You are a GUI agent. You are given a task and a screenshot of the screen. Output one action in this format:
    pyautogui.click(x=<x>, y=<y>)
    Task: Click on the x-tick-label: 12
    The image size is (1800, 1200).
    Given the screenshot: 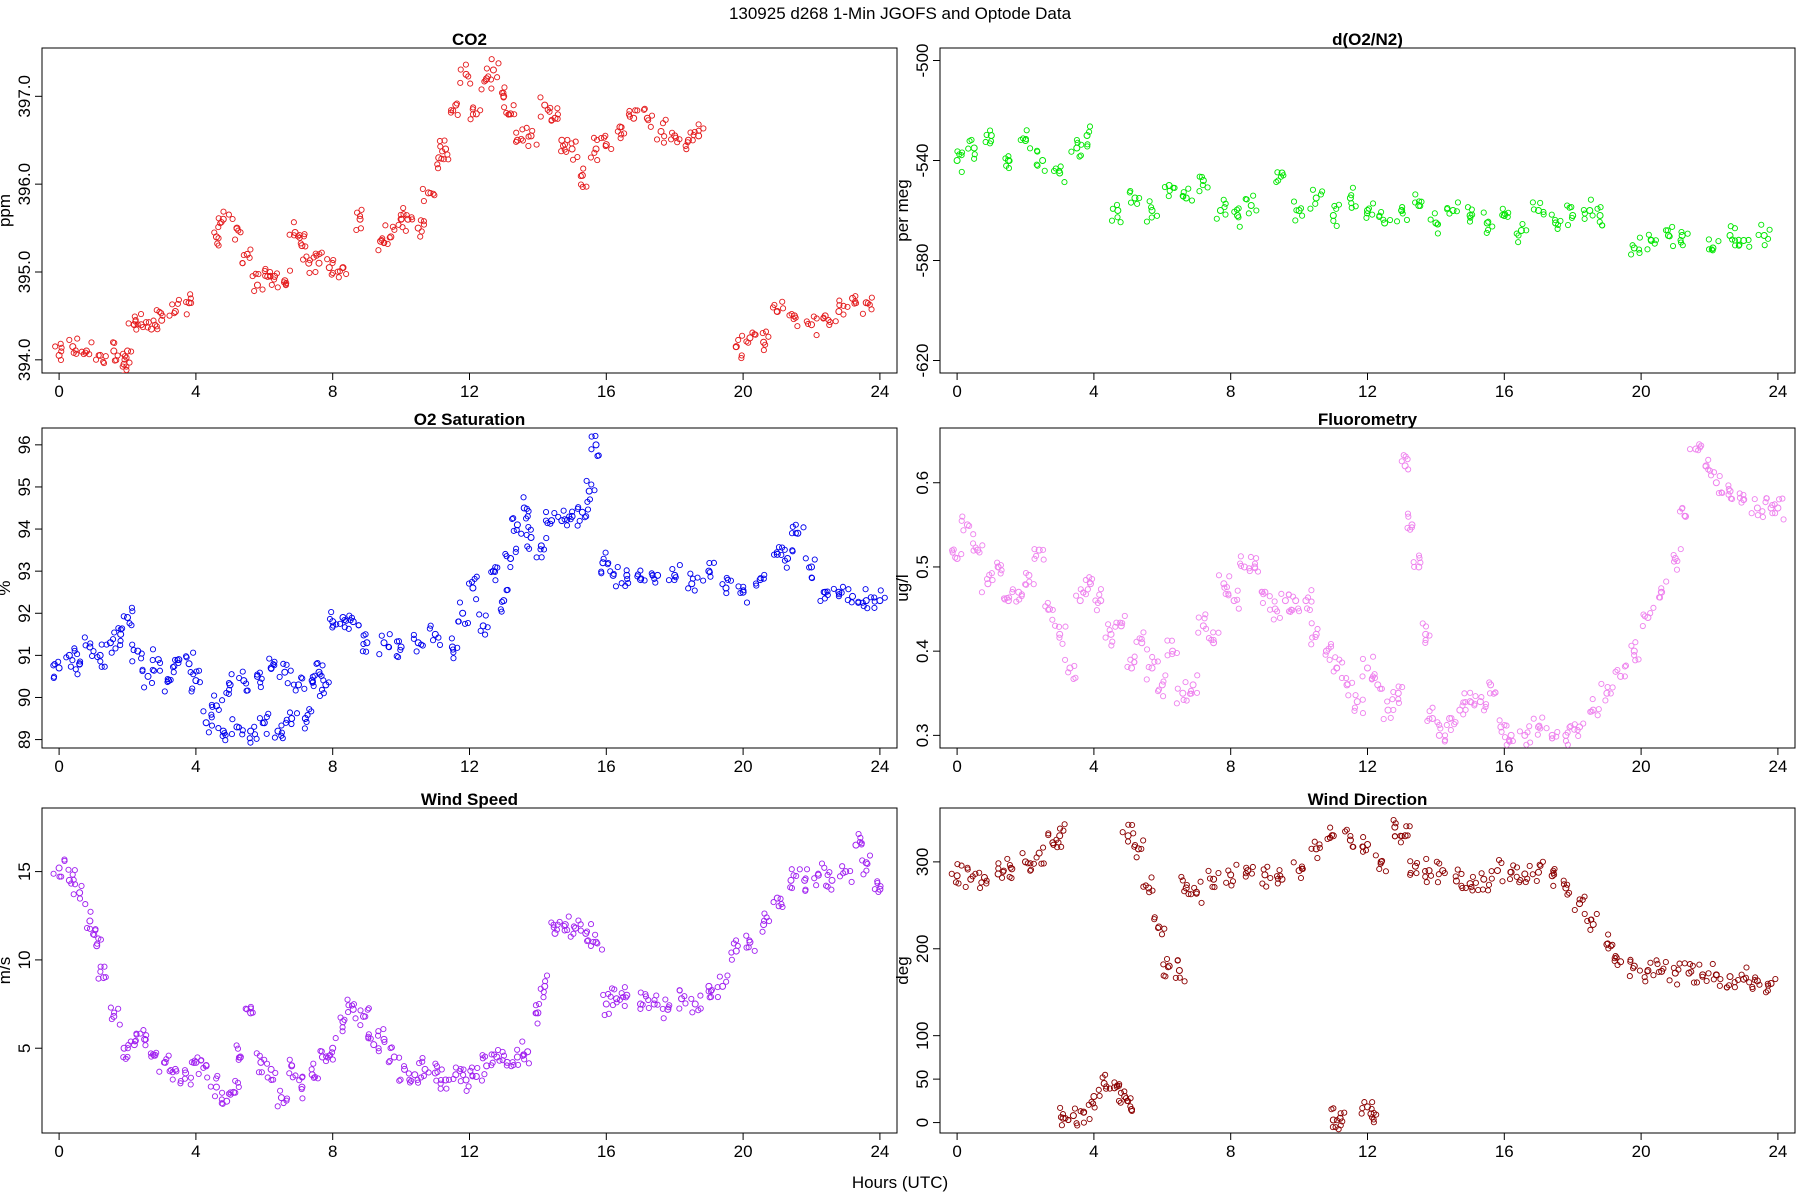 What is the action you would take?
    pyautogui.click(x=469, y=766)
    